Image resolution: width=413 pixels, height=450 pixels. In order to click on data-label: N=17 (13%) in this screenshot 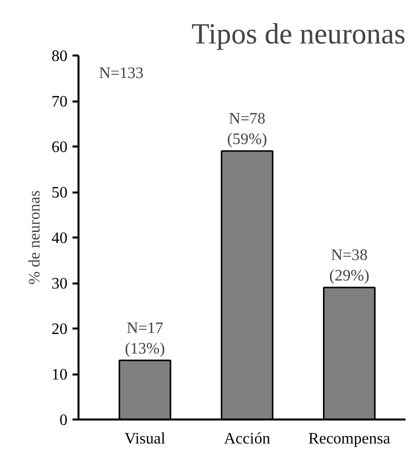, I will do `click(144, 339)`.